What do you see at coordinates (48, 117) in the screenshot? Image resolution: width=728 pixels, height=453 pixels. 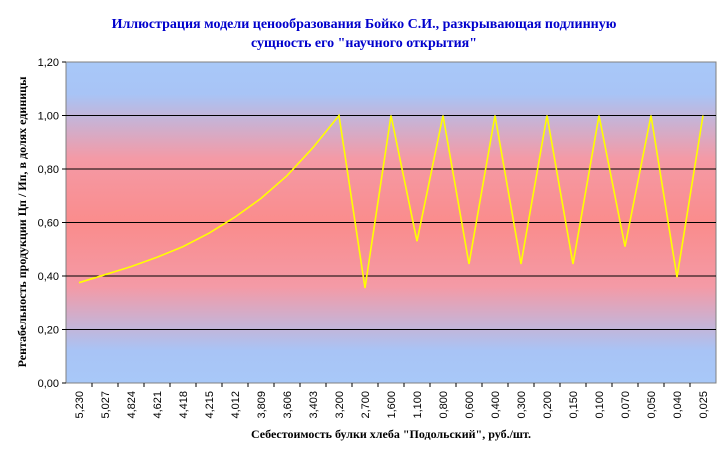 I see `y-tick-label: 1,00` at bounding box center [48, 117].